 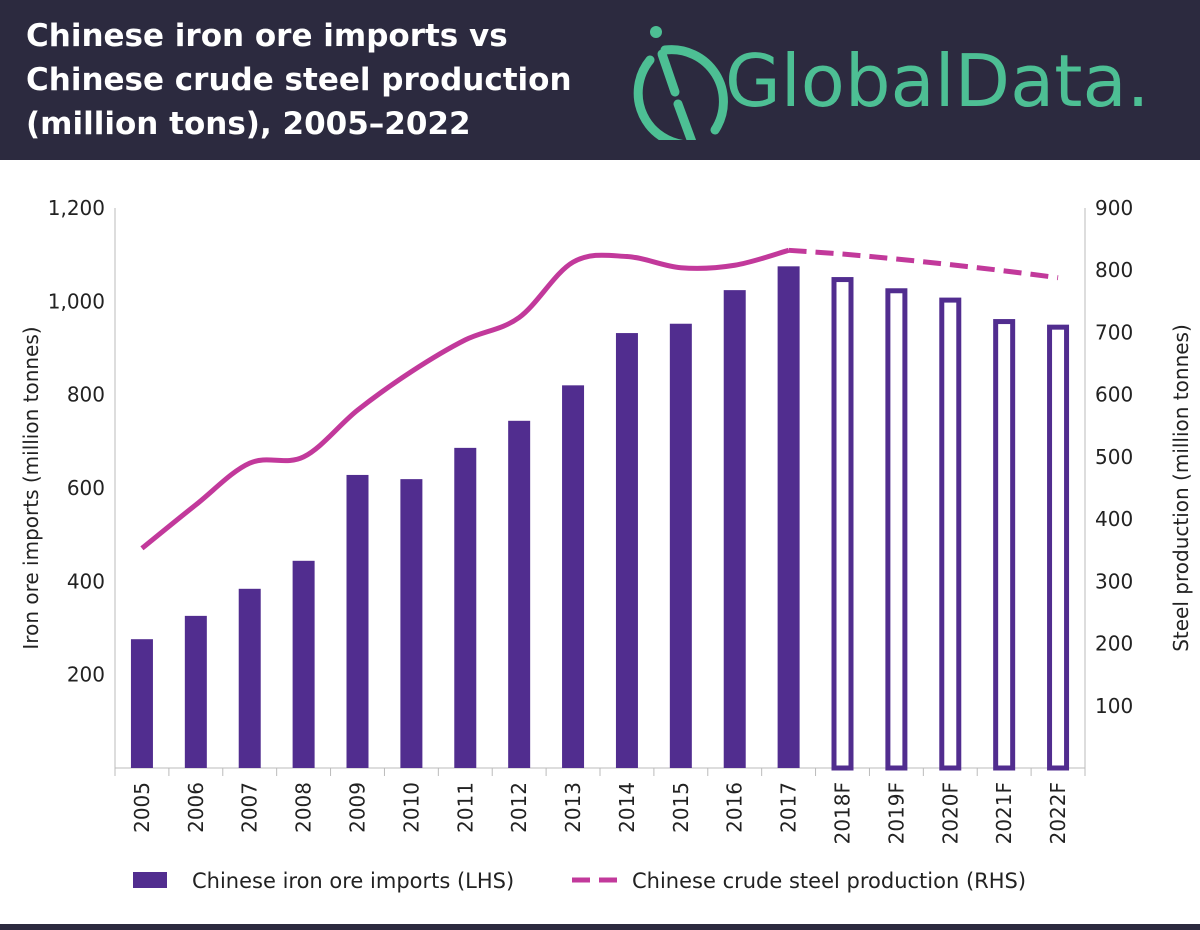 What do you see at coordinates (304, 807) in the screenshot?
I see `x-tick-label: 2008` at bounding box center [304, 807].